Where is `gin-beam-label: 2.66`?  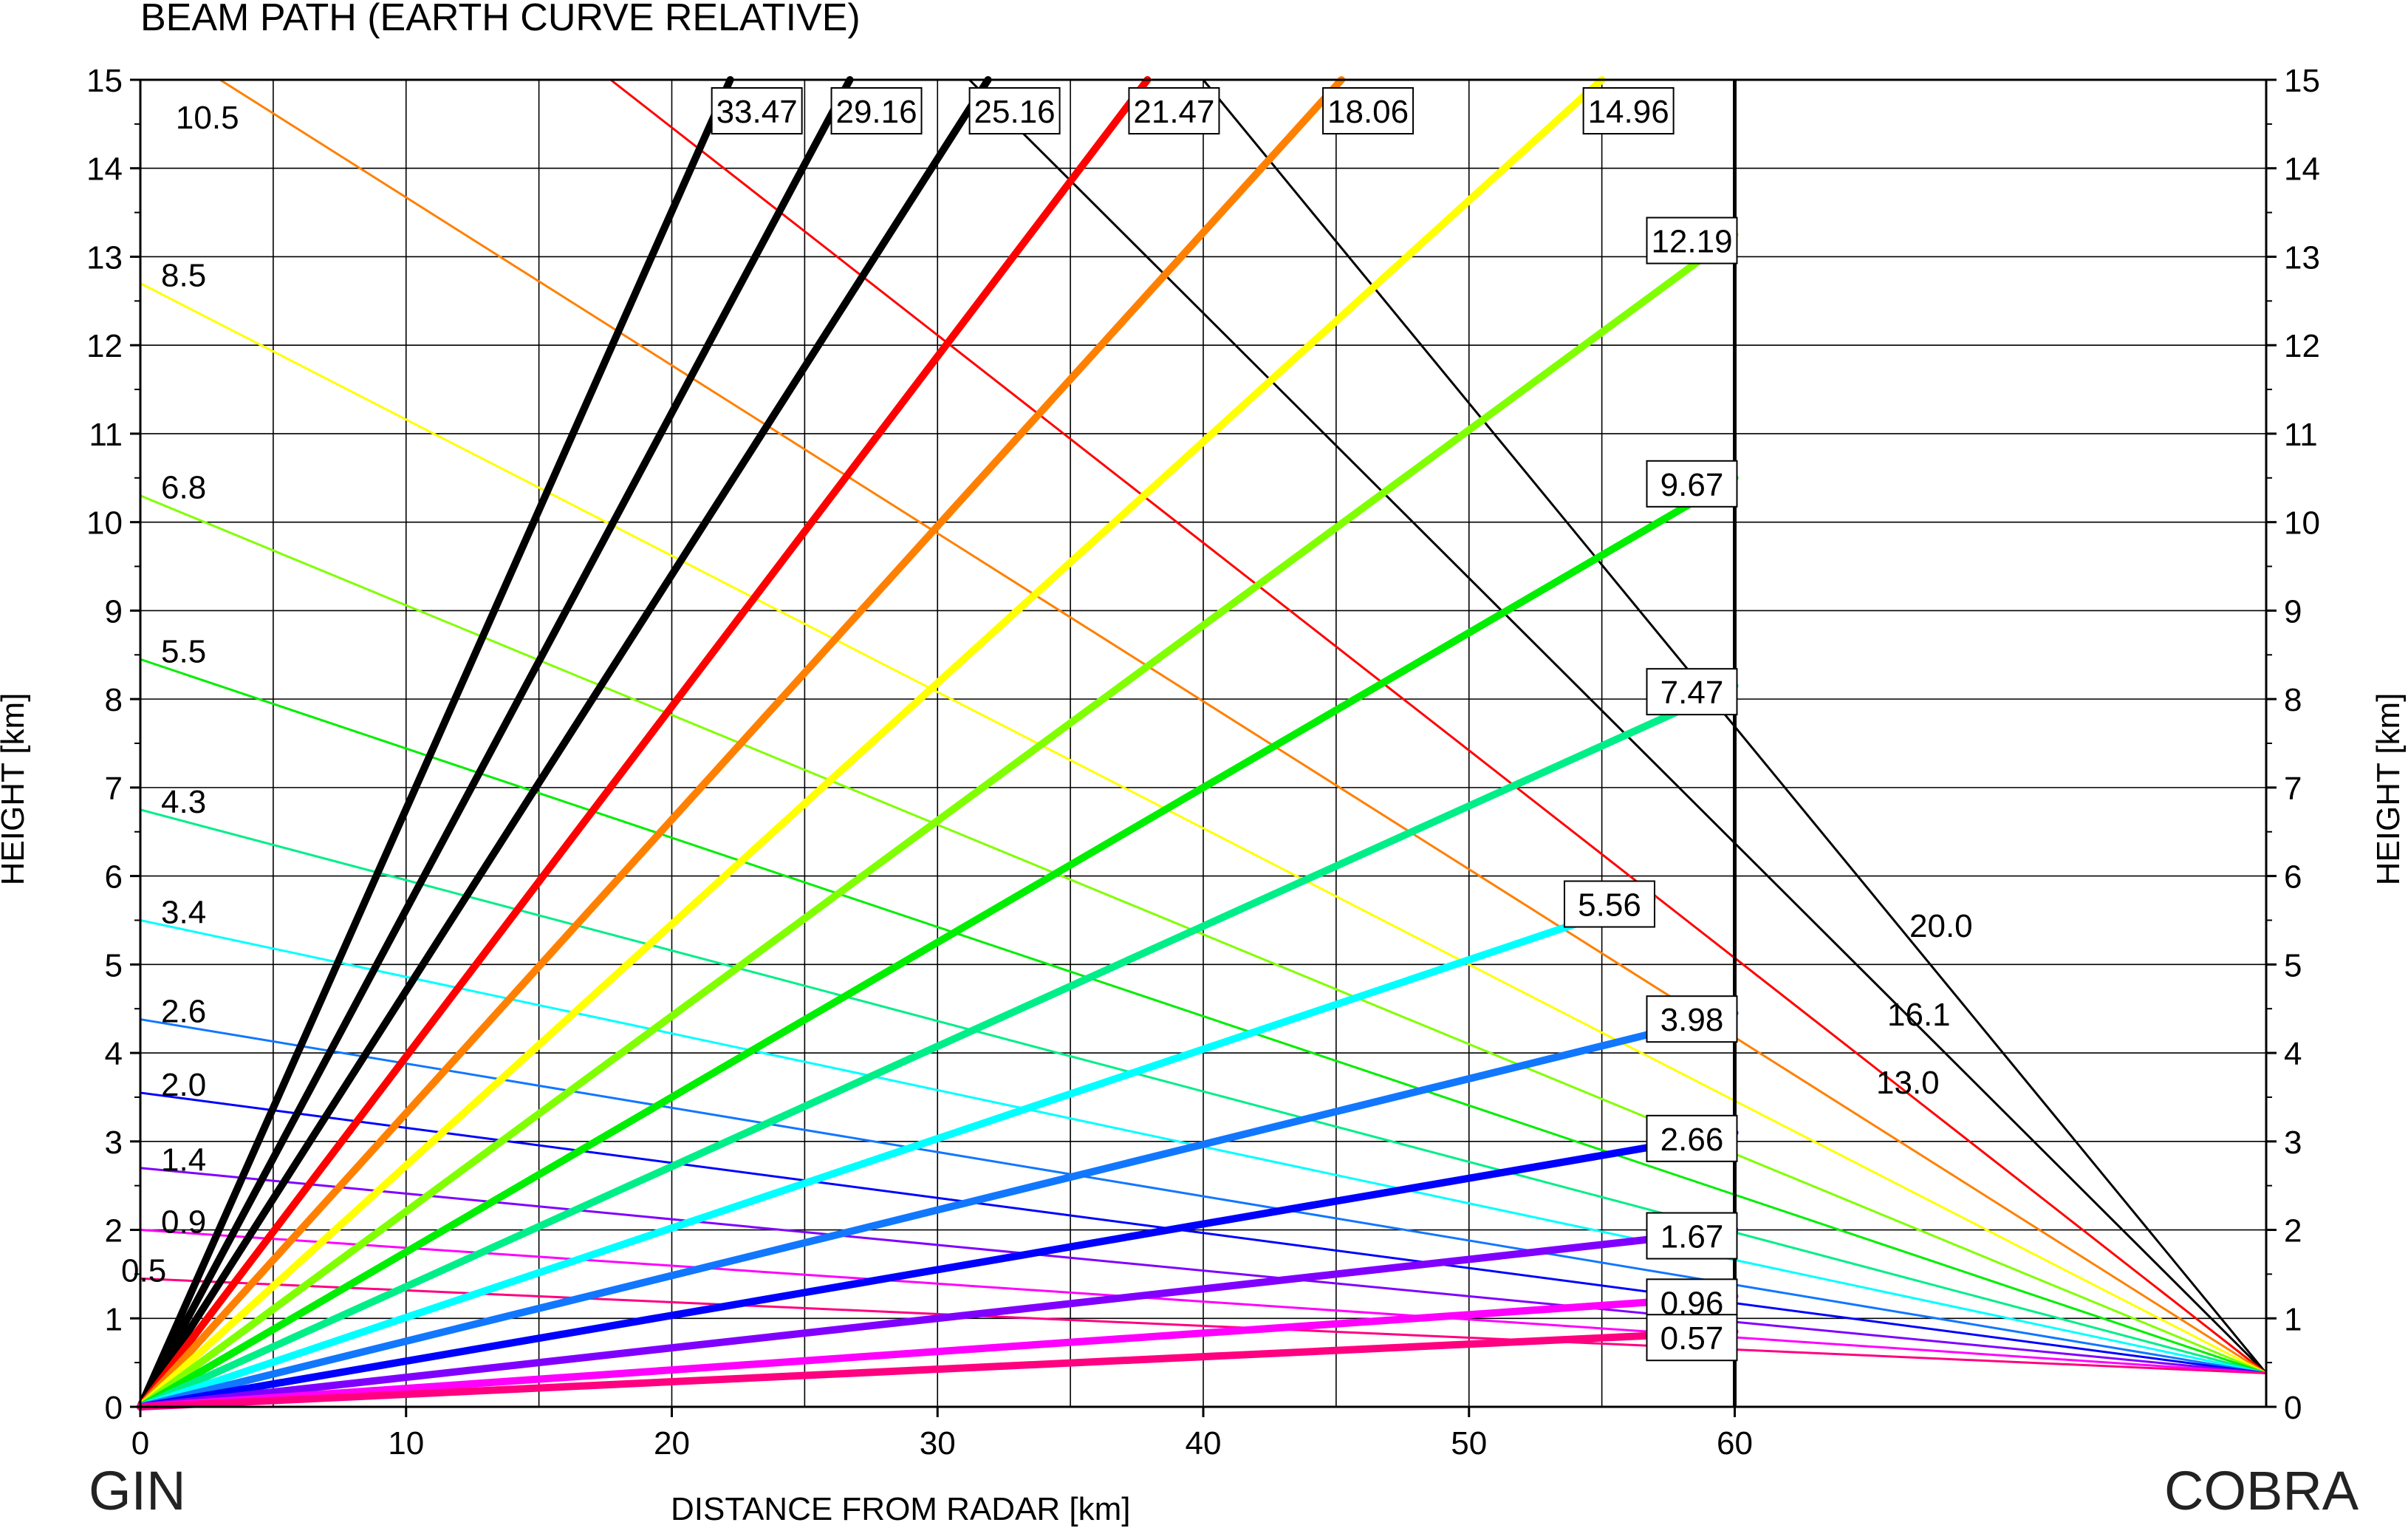 gin-beam-label: 2.66 is located at coordinates (1692, 1138).